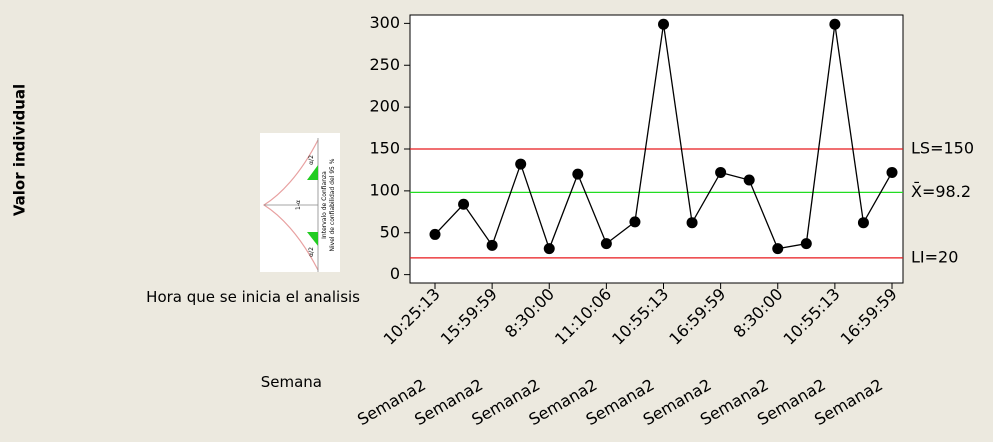  I want to click on inset-bg, so click(300, 202).